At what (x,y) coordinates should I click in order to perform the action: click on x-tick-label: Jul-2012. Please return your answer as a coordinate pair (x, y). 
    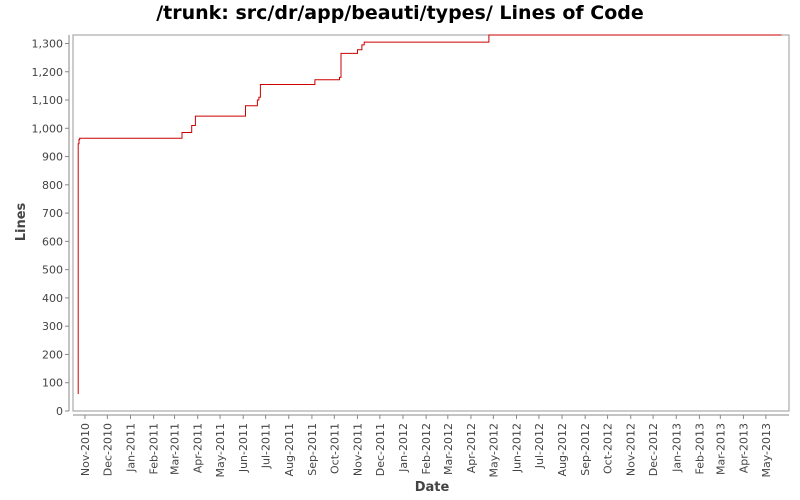
    Looking at the image, I should click on (539, 446).